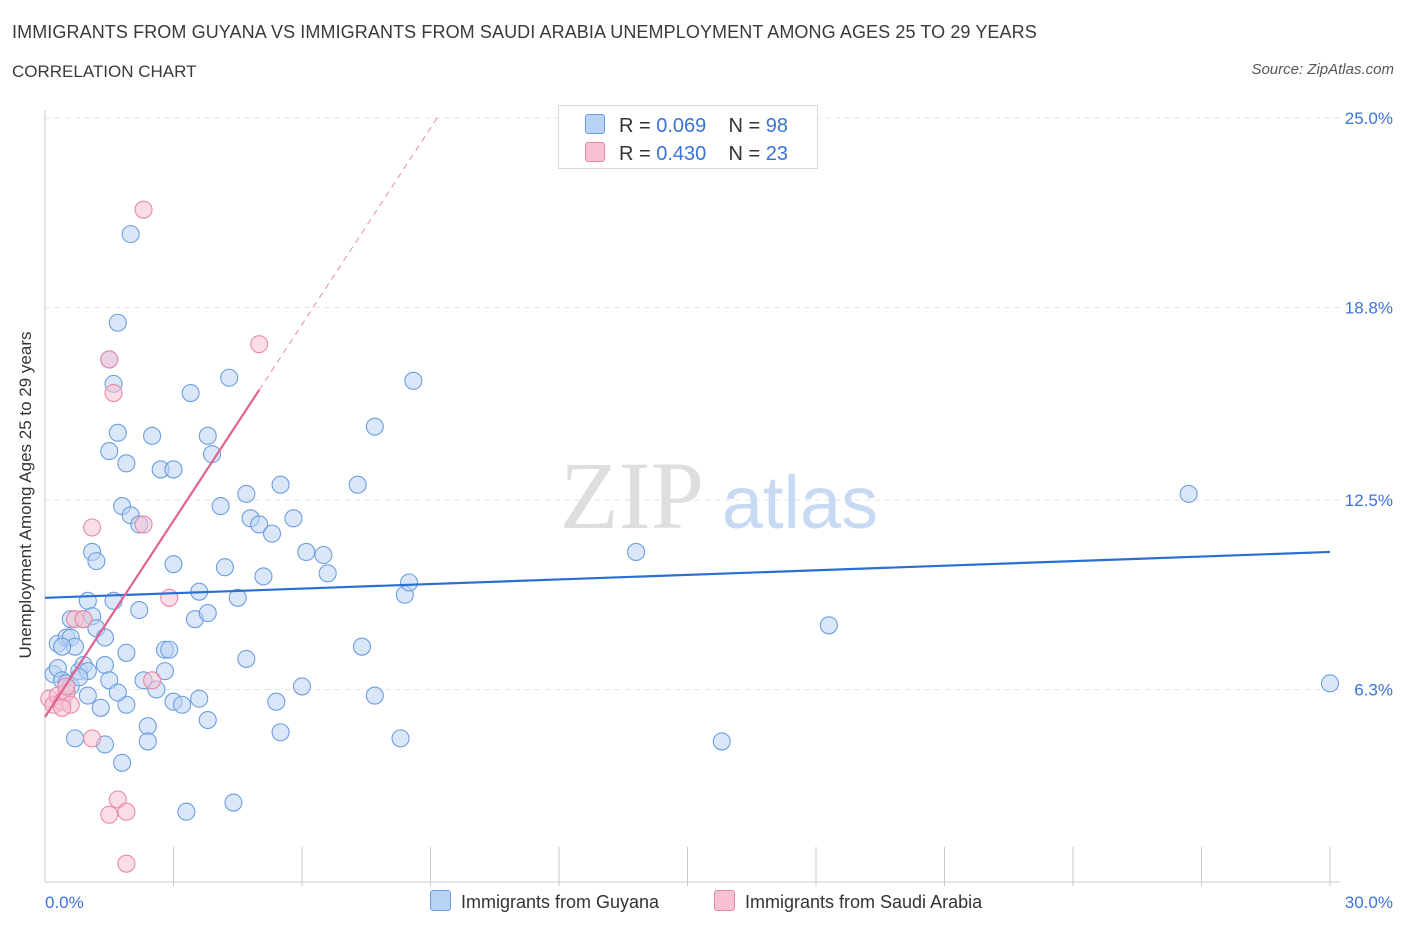 The height and width of the screenshot is (930, 1406). I want to click on legend-n-label: N =, so click(747, 126).